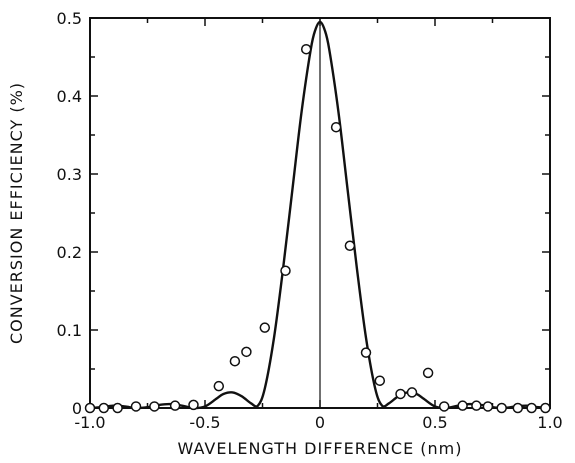 The width and height of the screenshot is (575, 463). What do you see at coordinates (69, 18) in the screenshot?
I see `y-tick-label: 0.5` at bounding box center [69, 18].